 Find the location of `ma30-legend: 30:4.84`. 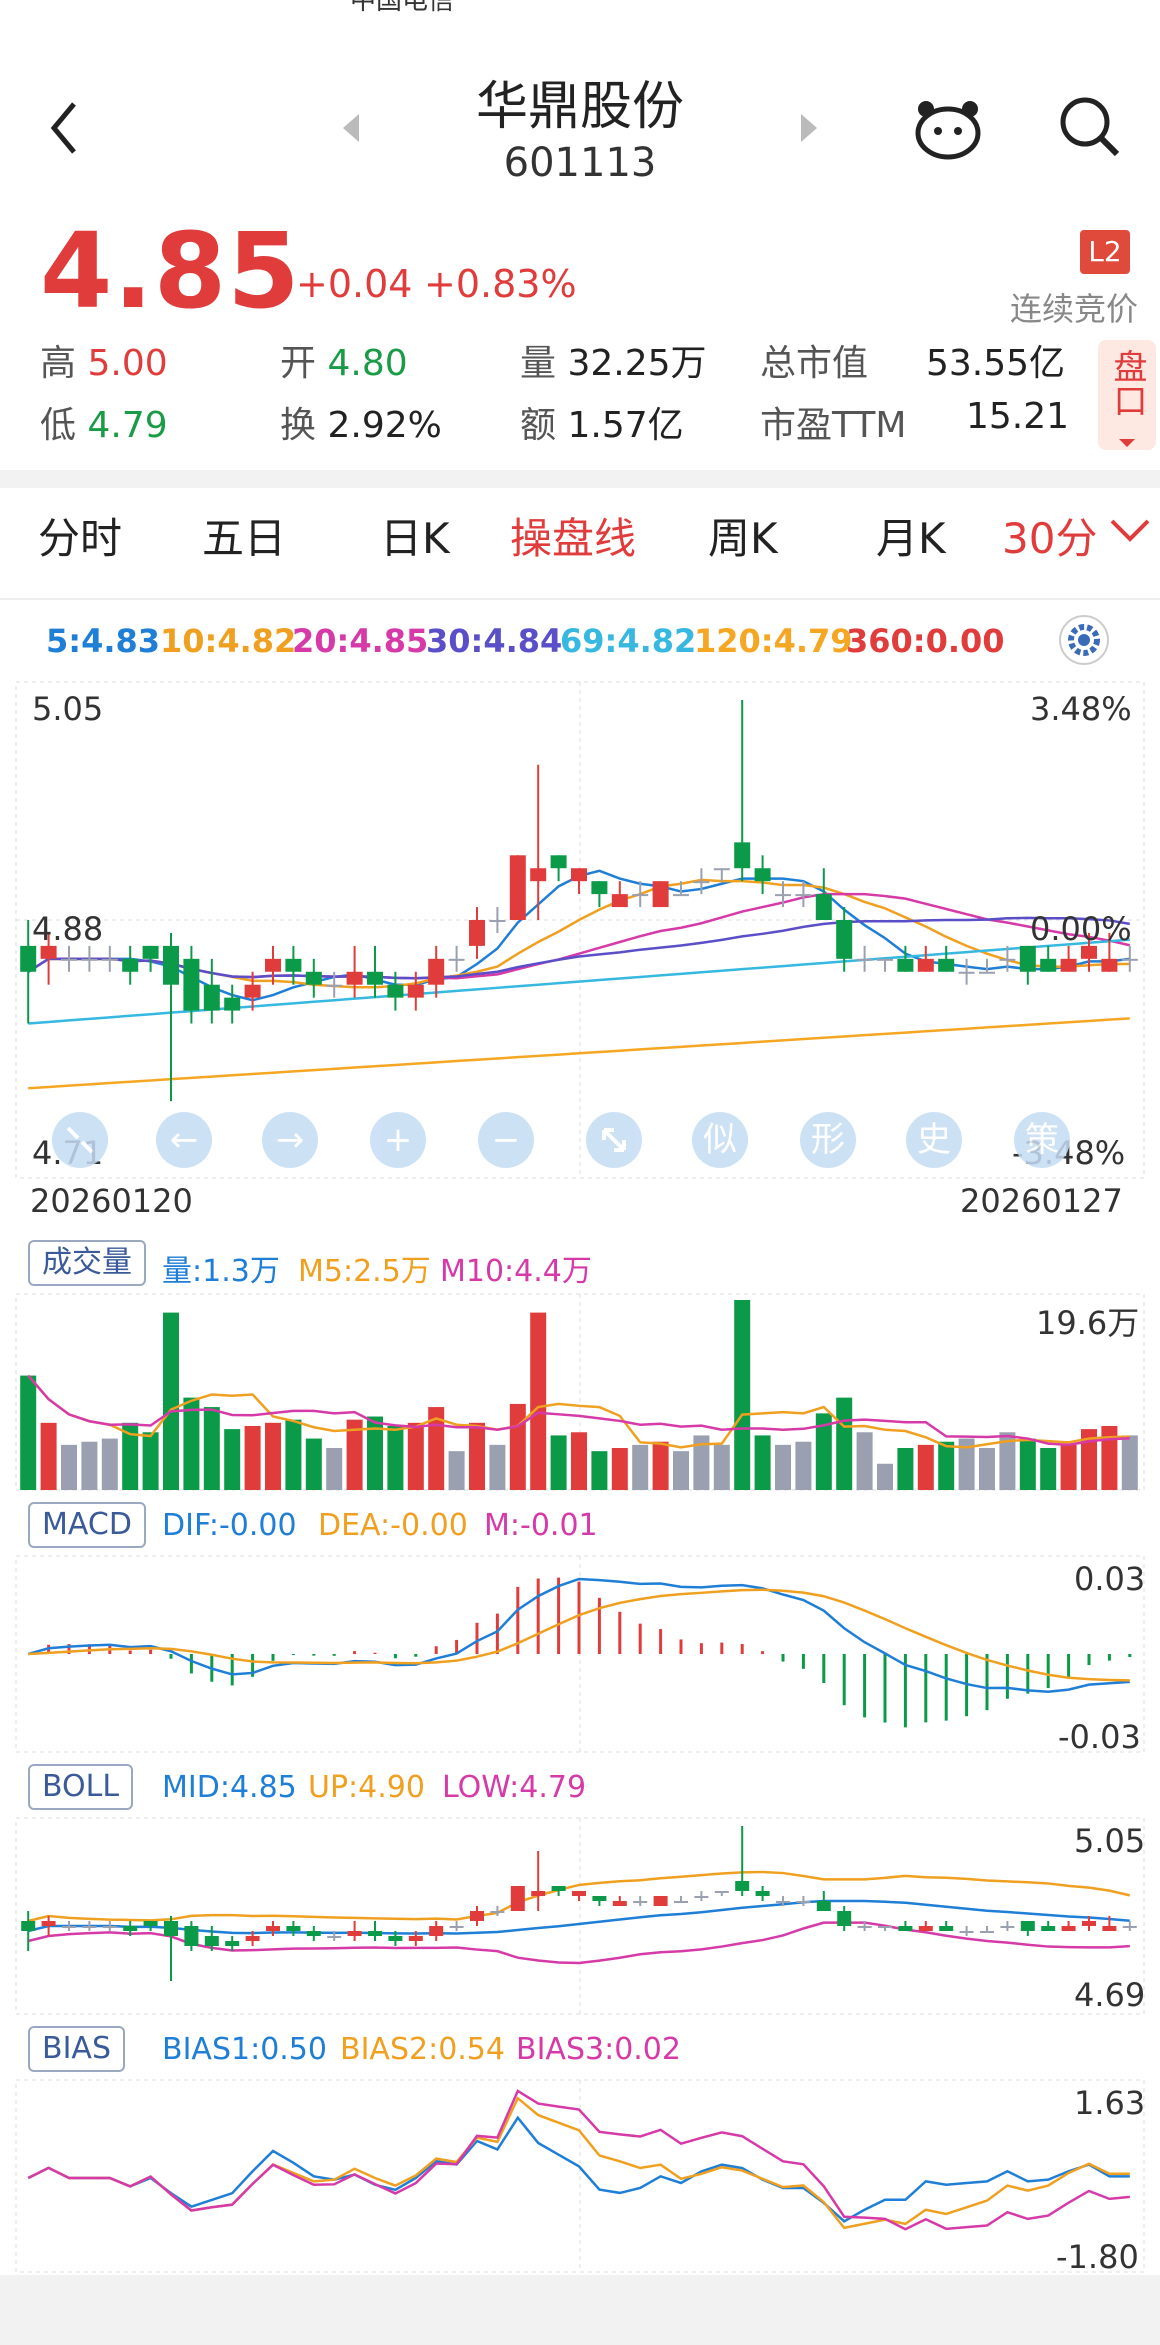

ma30-legend: 30:4.84 is located at coordinates (494, 641).